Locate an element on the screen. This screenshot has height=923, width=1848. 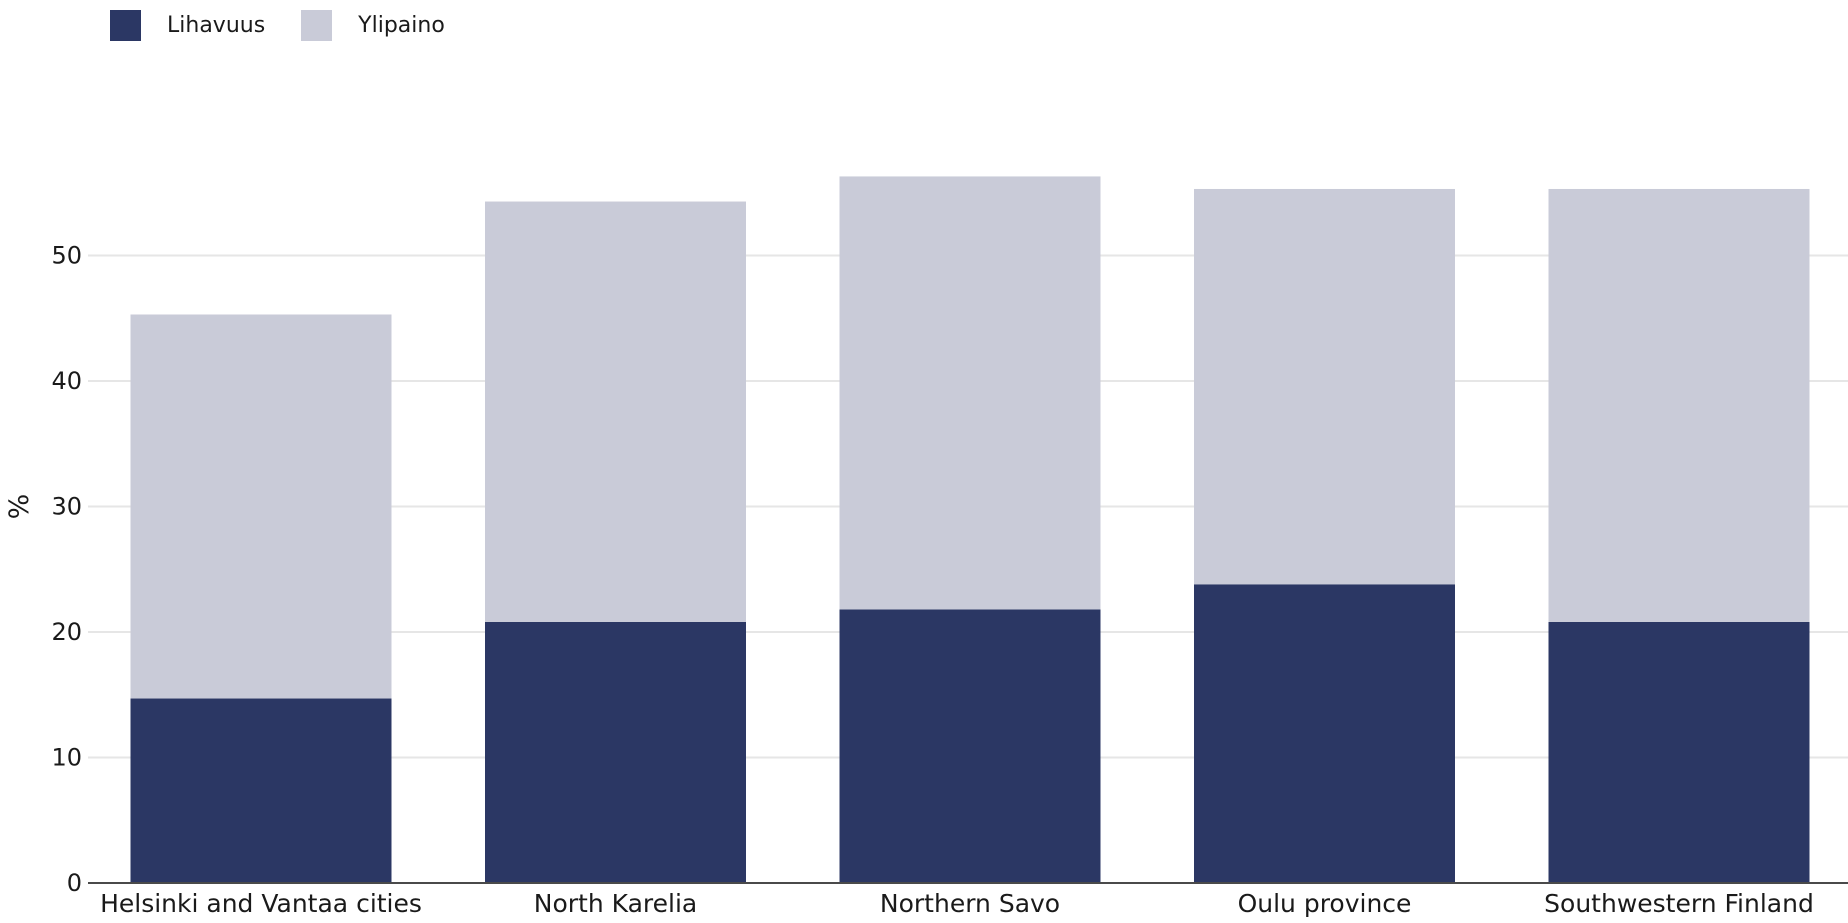
legend-swatch-ylipaino is located at coordinates (317, 25).